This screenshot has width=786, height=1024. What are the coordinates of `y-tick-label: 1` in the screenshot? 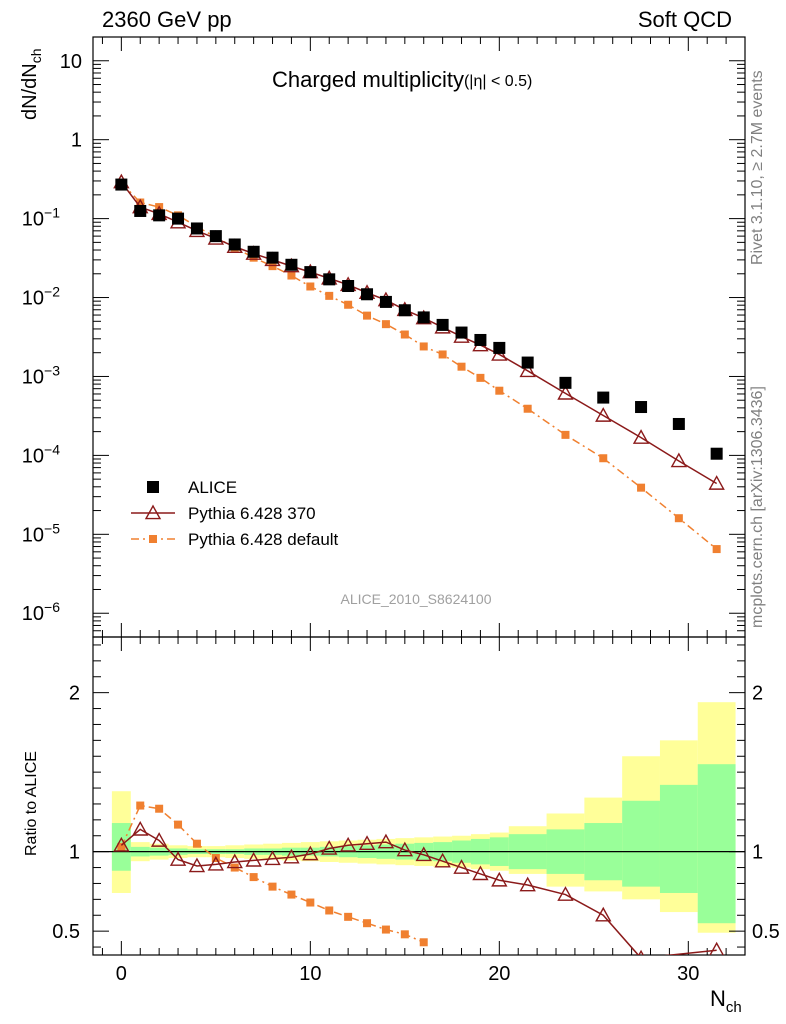 It's located at (76, 141).